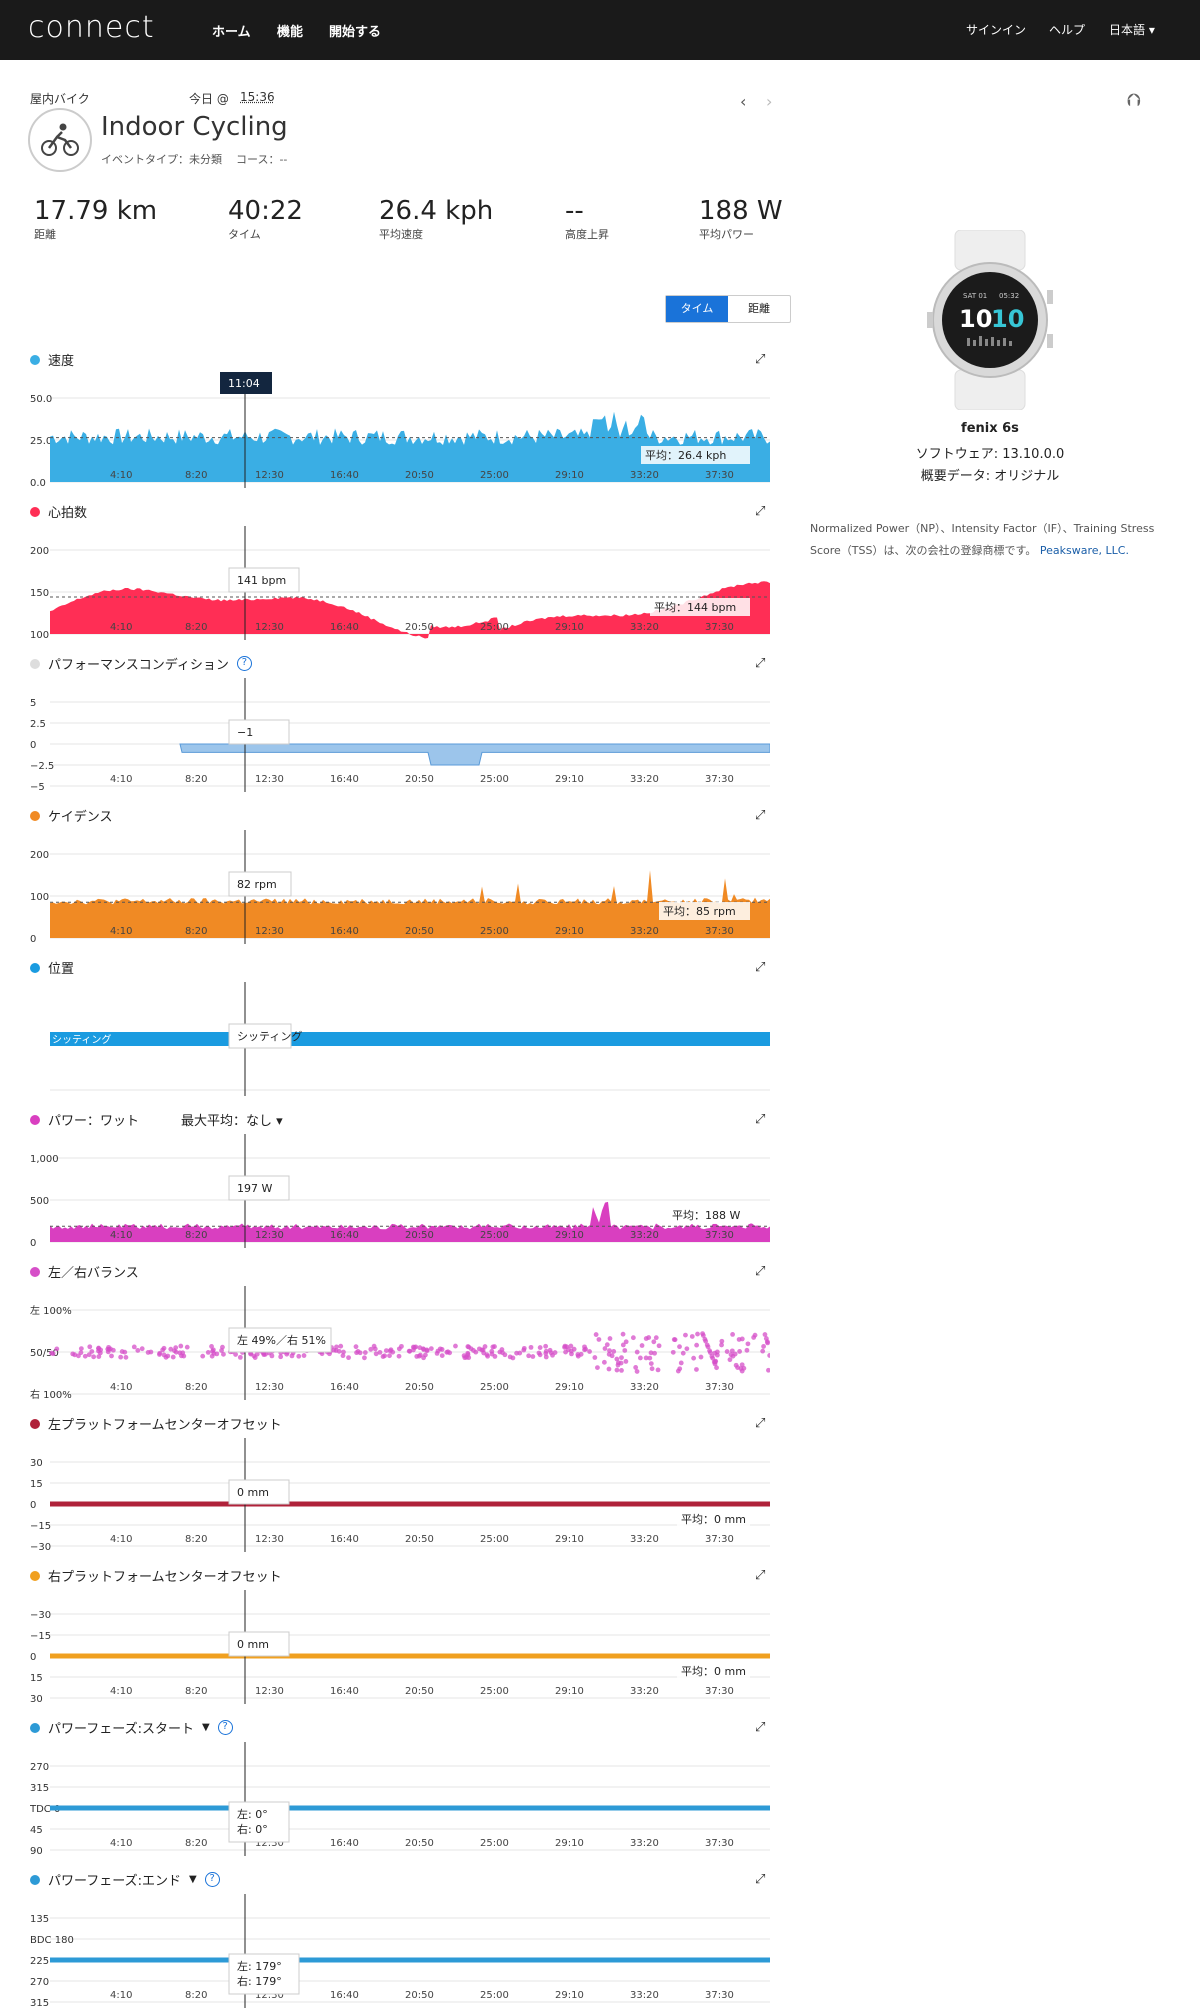 The width and height of the screenshot is (1200, 2014). I want to click on activity-subtitle: イベントタイプ：未分類 コース：--, so click(194, 159).